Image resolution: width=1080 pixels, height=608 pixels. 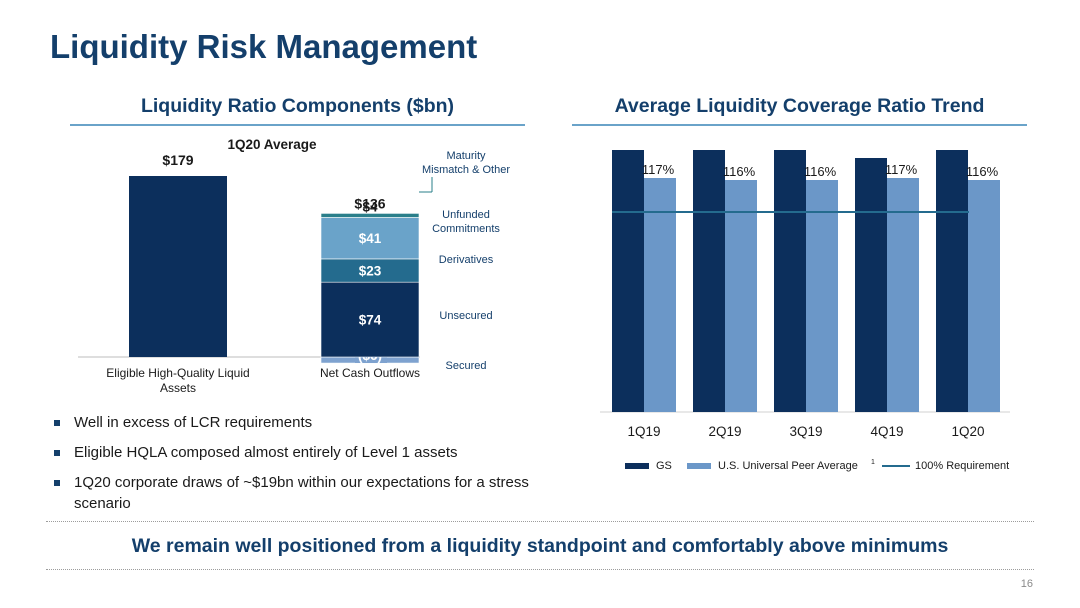 I want to click on category-label: 4Q19, so click(x=886, y=431).